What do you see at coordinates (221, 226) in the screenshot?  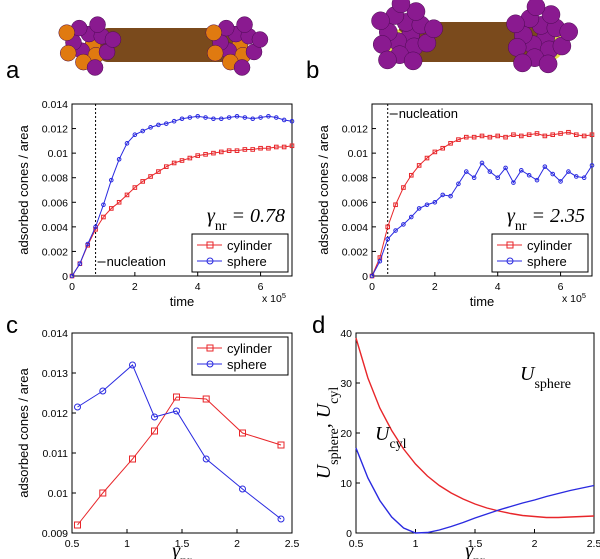 I see `gamma-annotation-part: nr` at bounding box center [221, 226].